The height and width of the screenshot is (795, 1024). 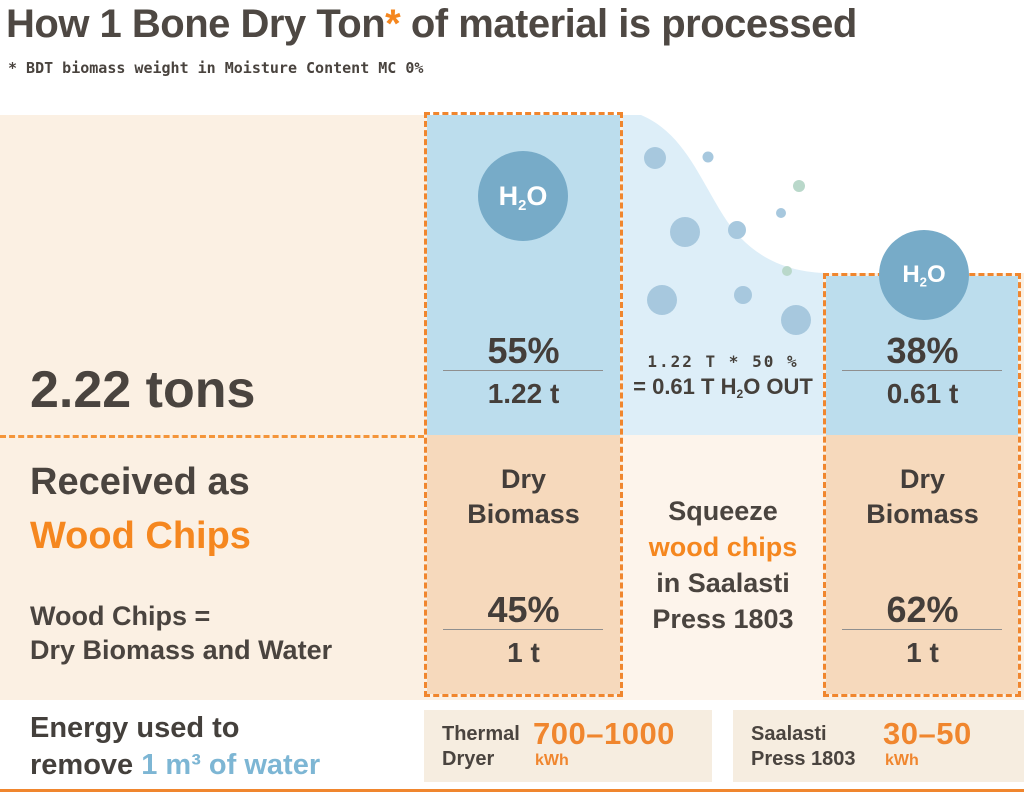 What do you see at coordinates (803, 747) in the screenshot?
I see `card-name: Saalasti Press 1803` at bounding box center [803, 747].